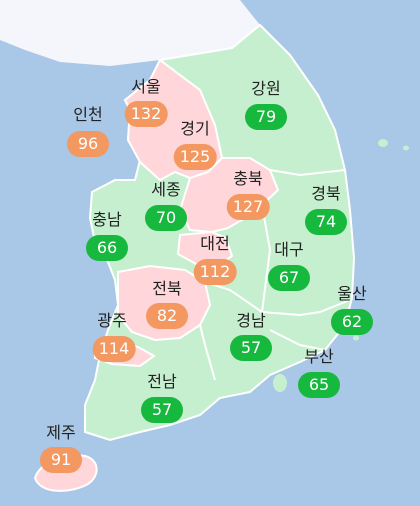 The height and width of the screenshot is (506, 420). Describe the element at coordinates (112, 320) in the screenshot. I see `region-label-gwangju: 광주` at that location.